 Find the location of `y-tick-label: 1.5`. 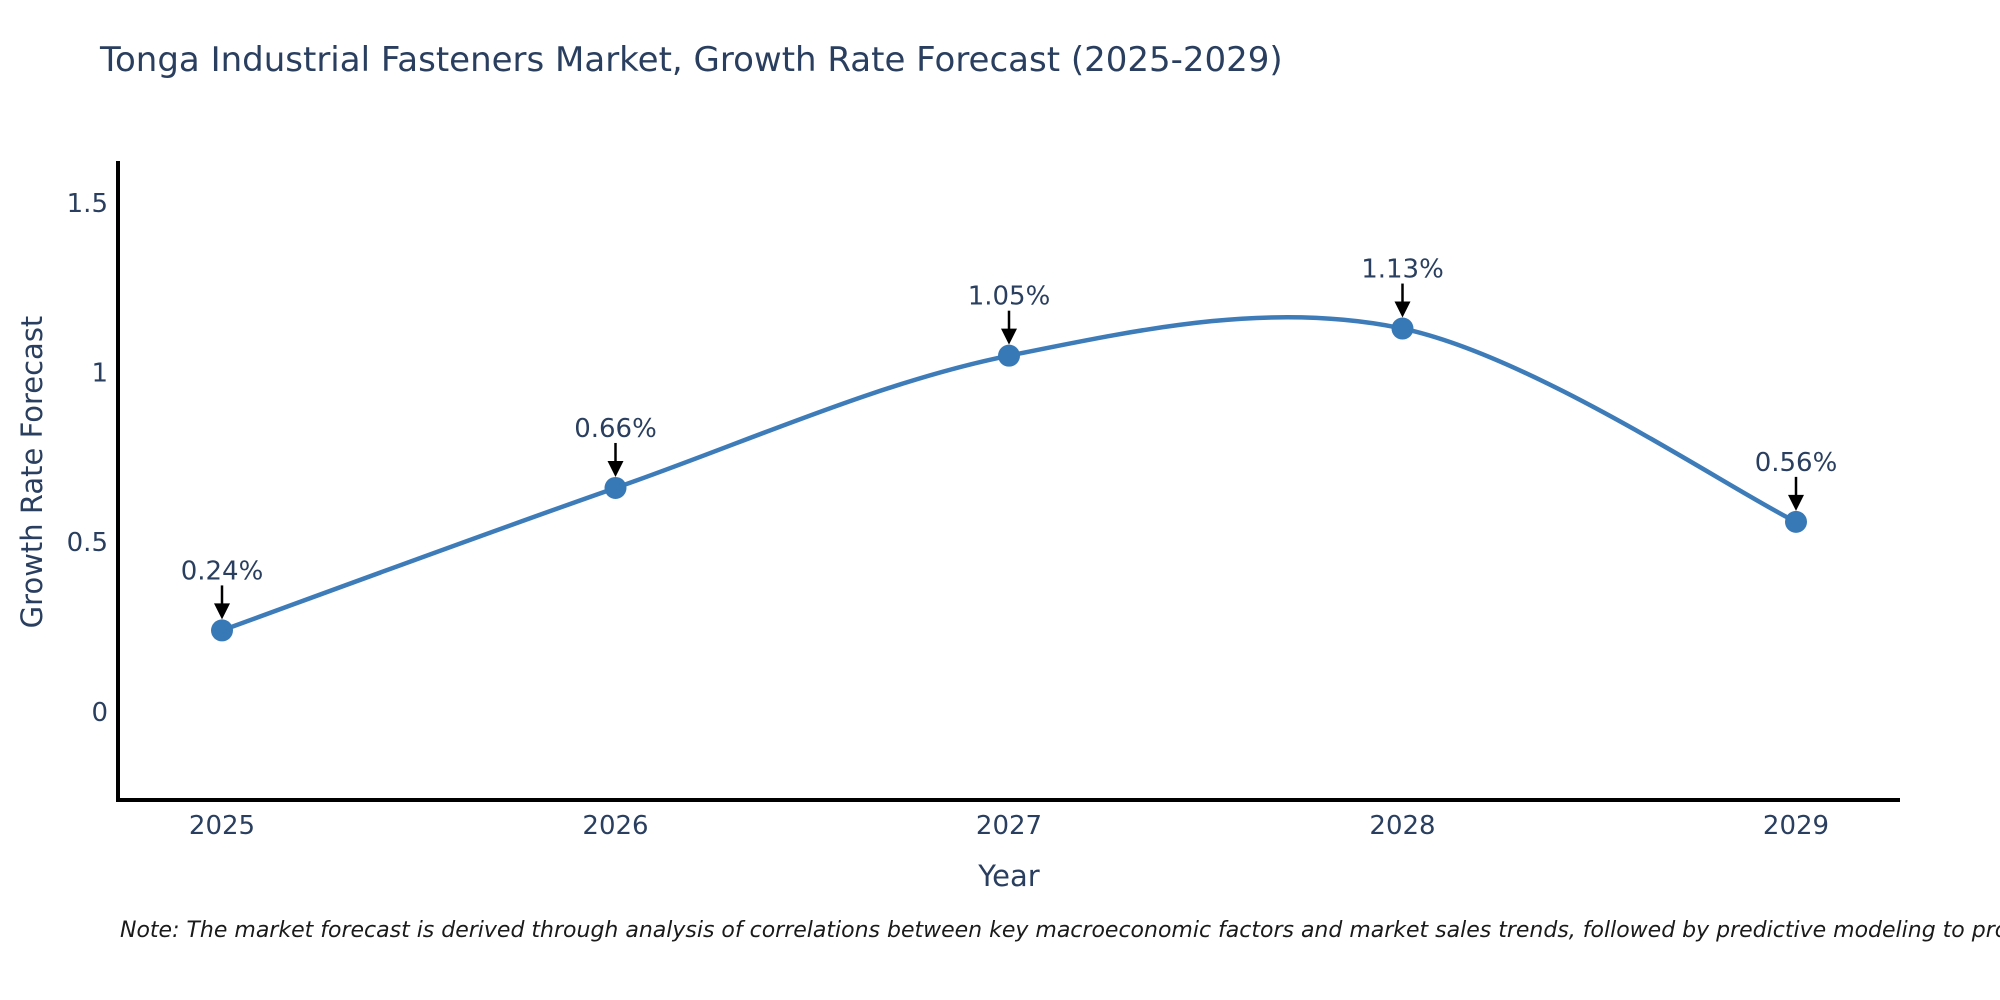

y-tick-label: 1.5 is located at coordinates (87, 204).